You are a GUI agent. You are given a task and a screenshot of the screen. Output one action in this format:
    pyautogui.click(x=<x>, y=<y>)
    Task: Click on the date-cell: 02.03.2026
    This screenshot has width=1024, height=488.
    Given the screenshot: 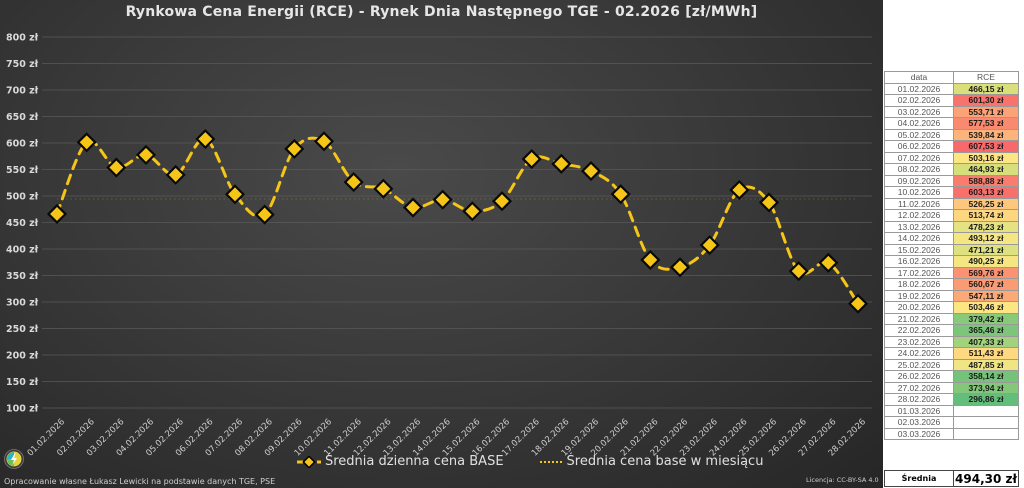 What is the action you would take?
    pyautogui.click(x=919, y=422)
    